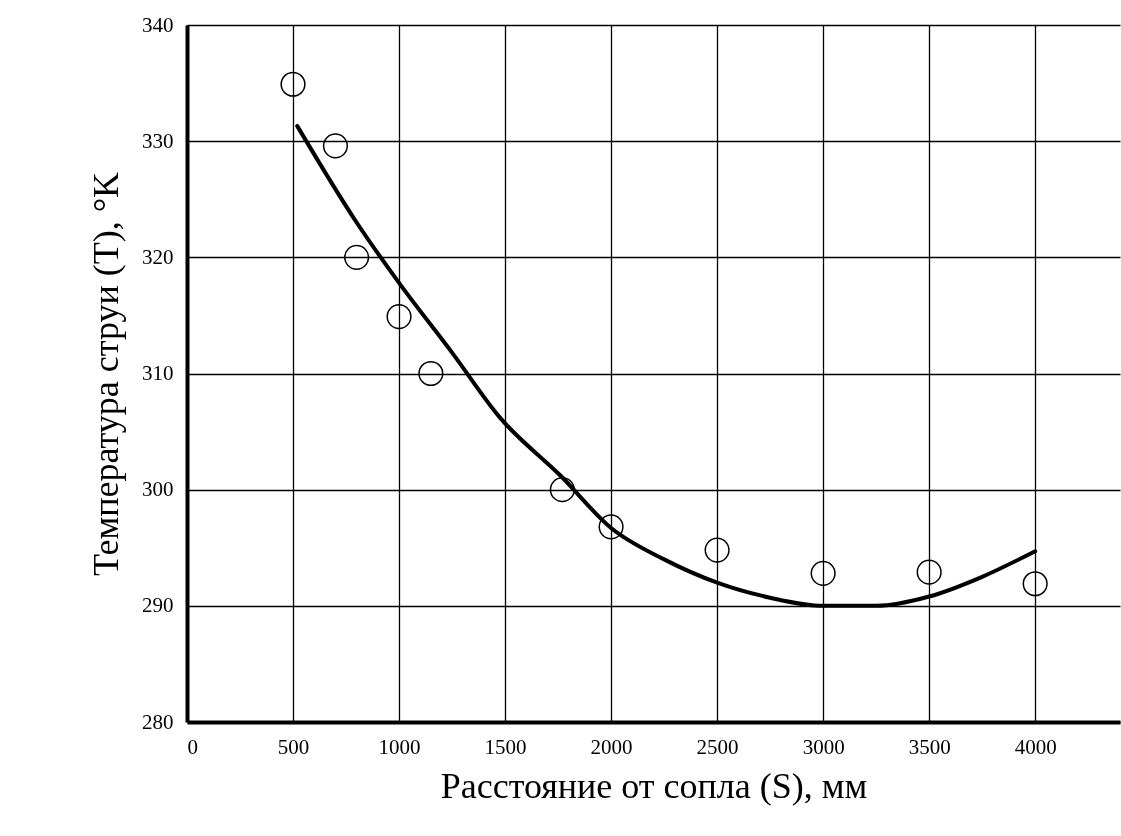 The width and height of the screenshot is (1121, 836). What do you see at coordinates (158, 489) in the screenshot?
I see `y-tick-label: 300` at bounding box center [158, 489].